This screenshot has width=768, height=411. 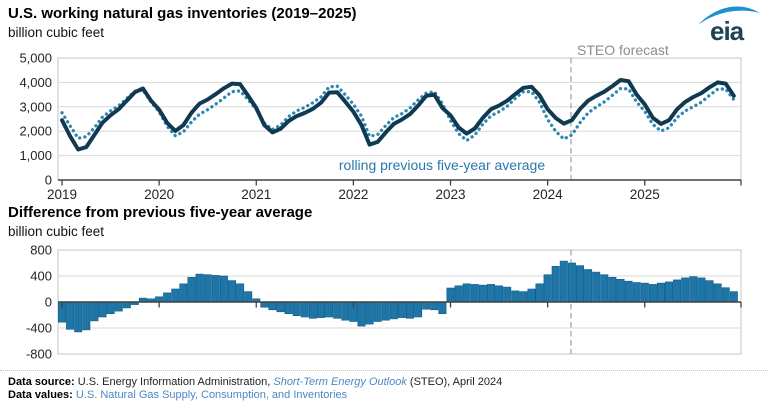 I want to click on steo-link: Short-Term Energy Outlook, so click(x=340, y=382).